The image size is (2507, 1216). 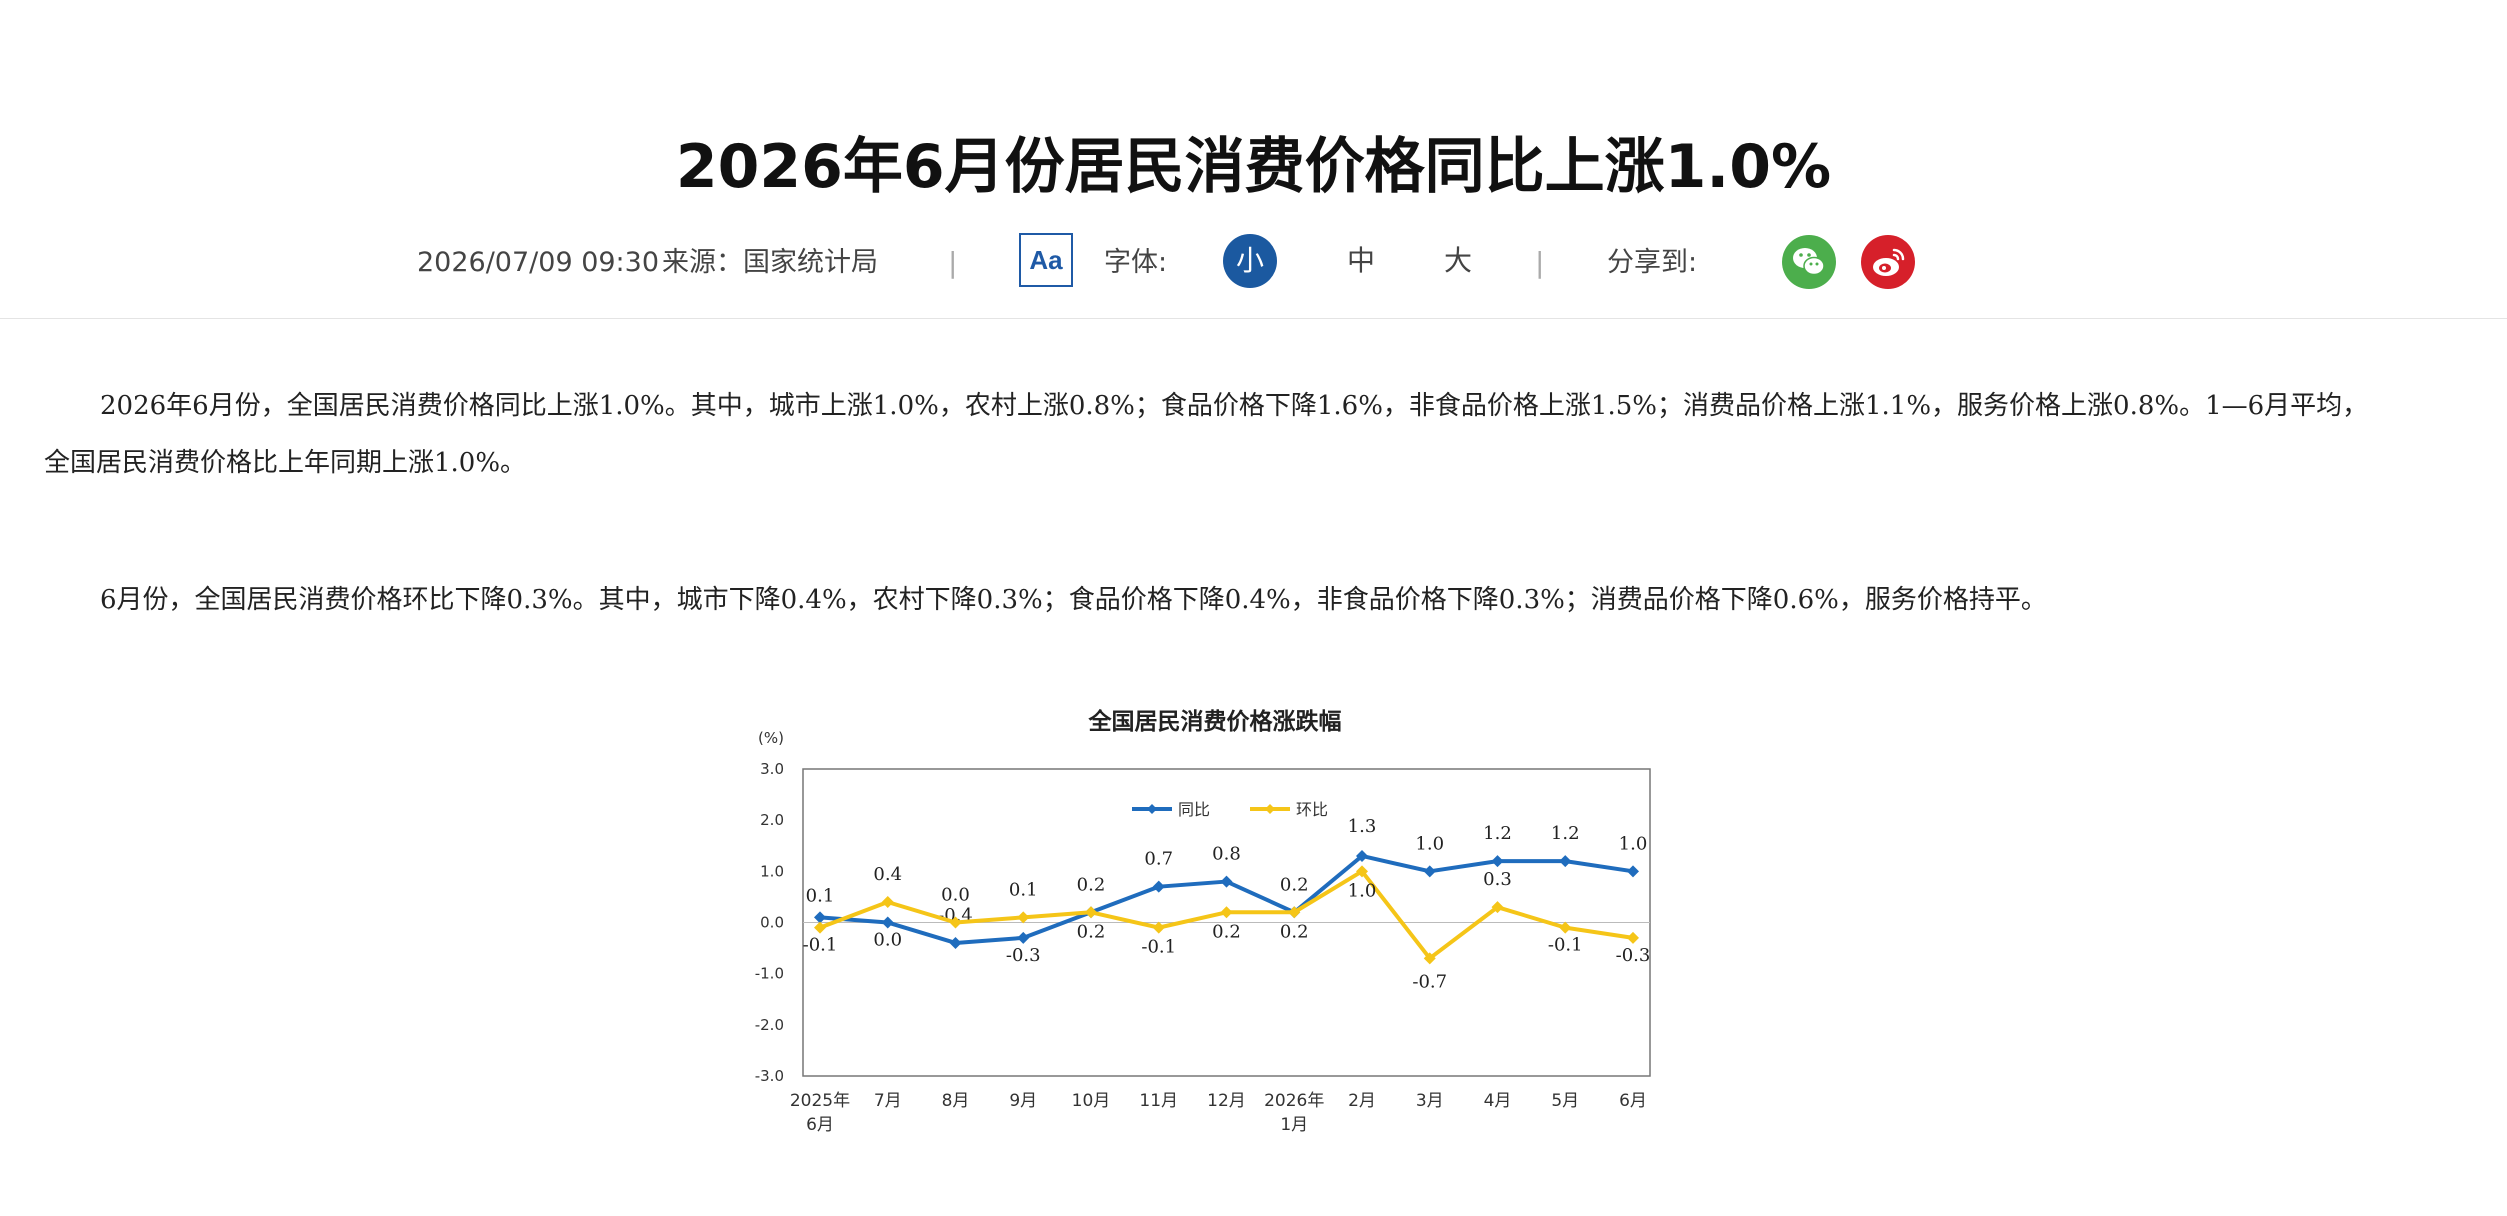 What do you see at coordinates (1253, 167) in the screenshot?
I see `page-title: 2026年6月份居民消费价格同比上涨1.0%` at bounding box center [1253, 167].